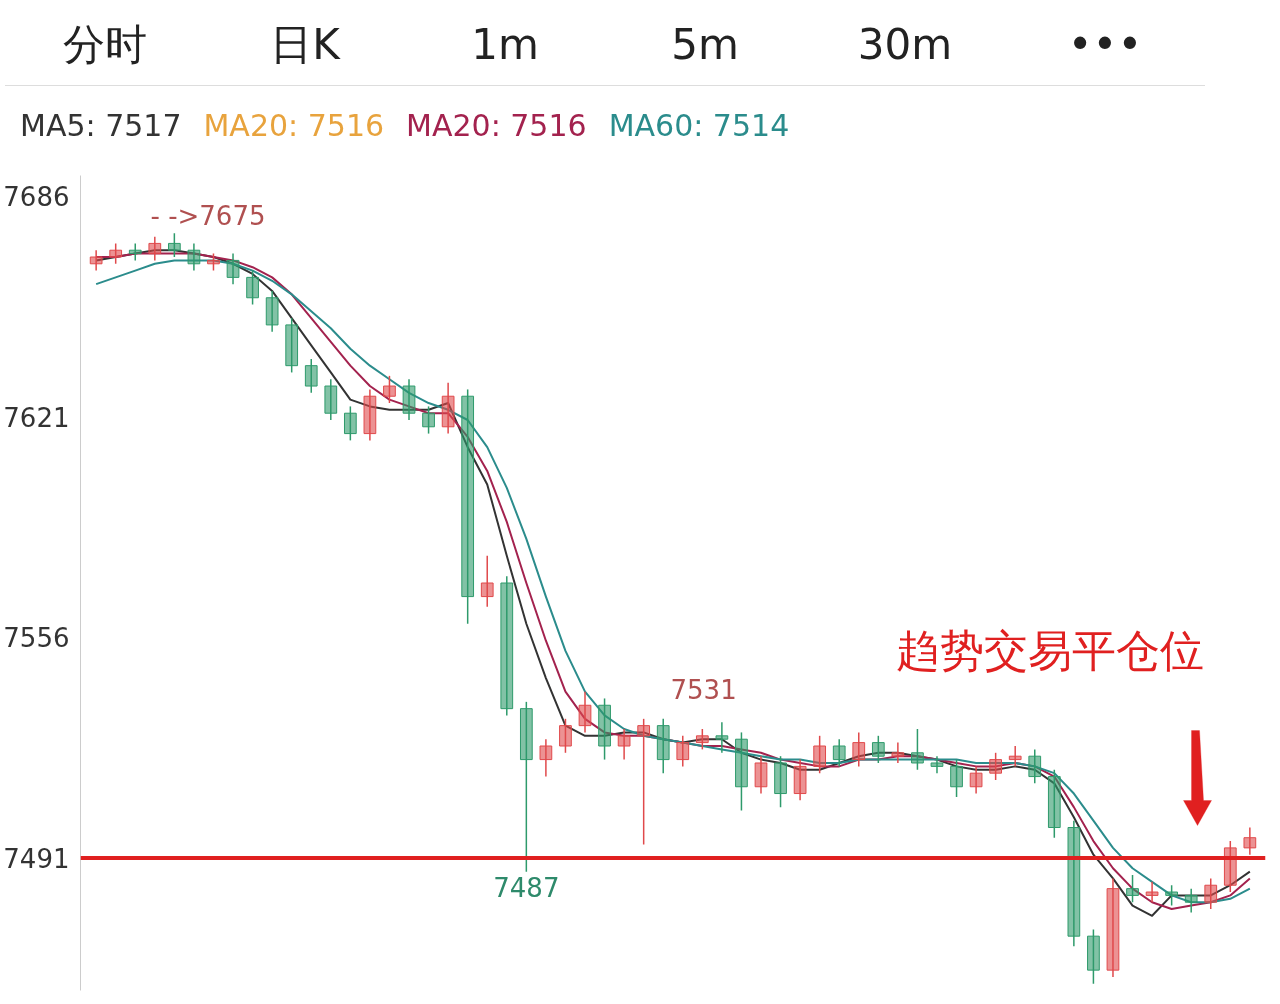 Image resolution: width=1280 pixels, height=1004 pixels. Describe the element at coordinates (36, 638) in the screenshot. I see `y-tick-label: 7556` at that location.